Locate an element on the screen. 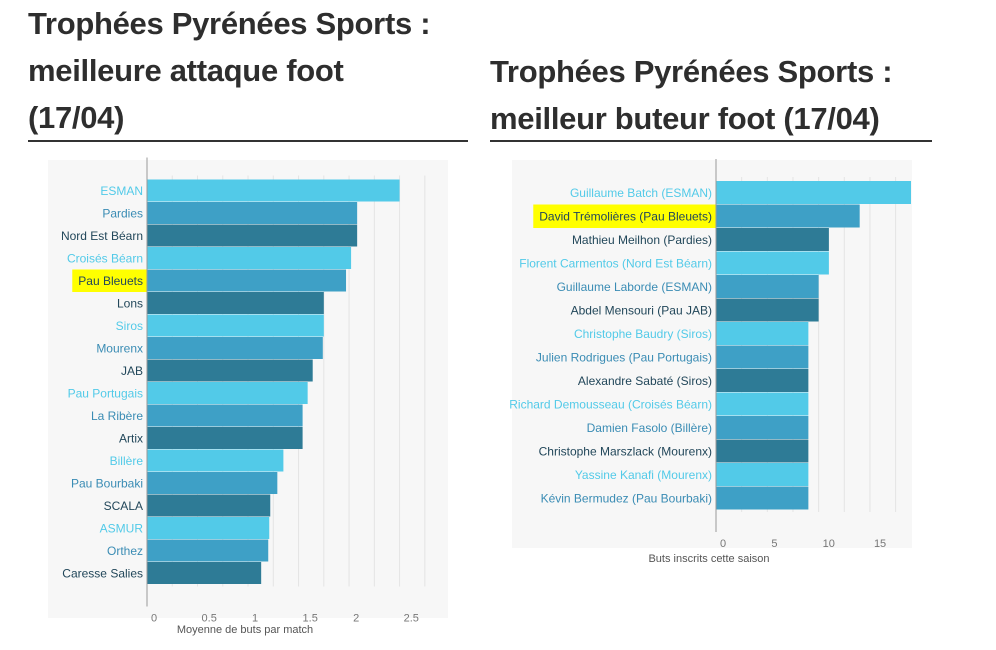 The height and width of the screenshot is (650, 996). category-label: Orthez is located at coordinates (125, 551).